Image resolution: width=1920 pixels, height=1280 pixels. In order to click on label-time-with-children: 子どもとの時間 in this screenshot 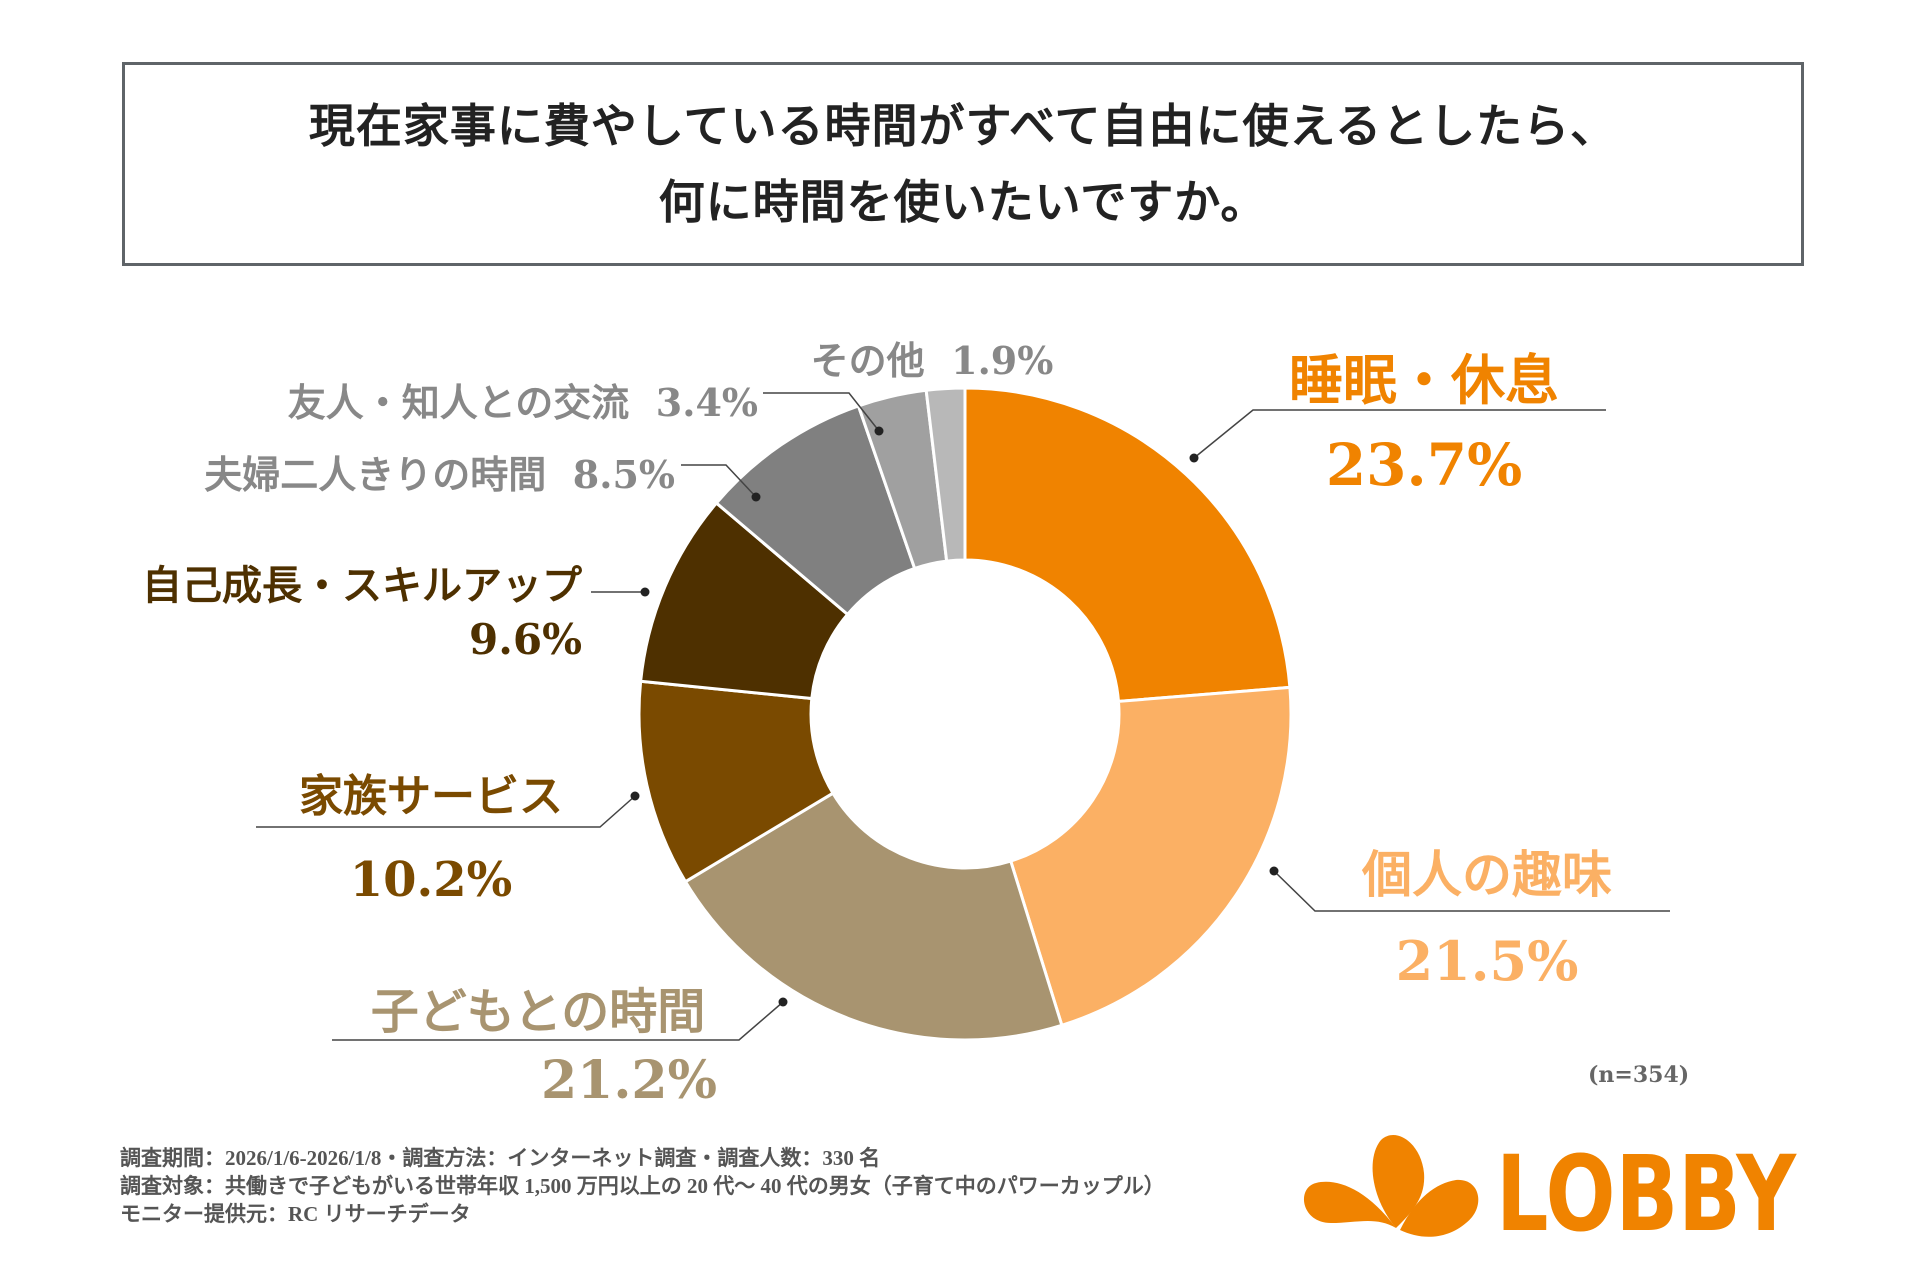, I will do `click(538, 1007)`.